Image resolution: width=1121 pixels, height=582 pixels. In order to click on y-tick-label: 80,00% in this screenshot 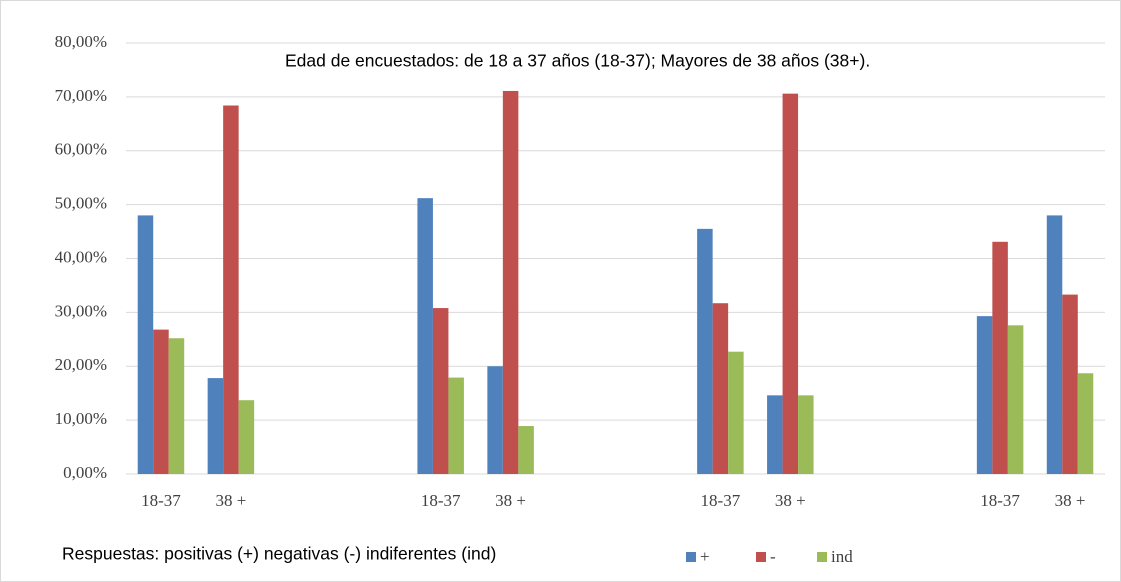, I will do `click(81, 41)`.